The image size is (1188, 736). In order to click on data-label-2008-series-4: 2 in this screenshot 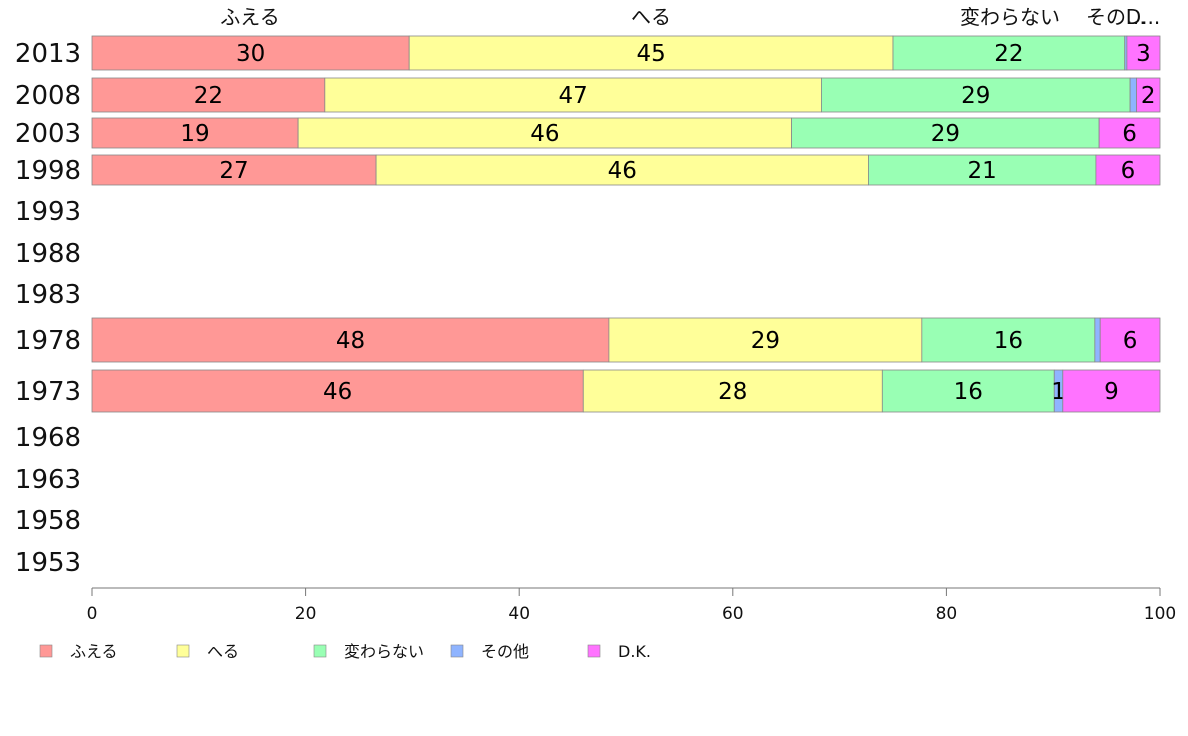, I will do `click(1148, 96)`.